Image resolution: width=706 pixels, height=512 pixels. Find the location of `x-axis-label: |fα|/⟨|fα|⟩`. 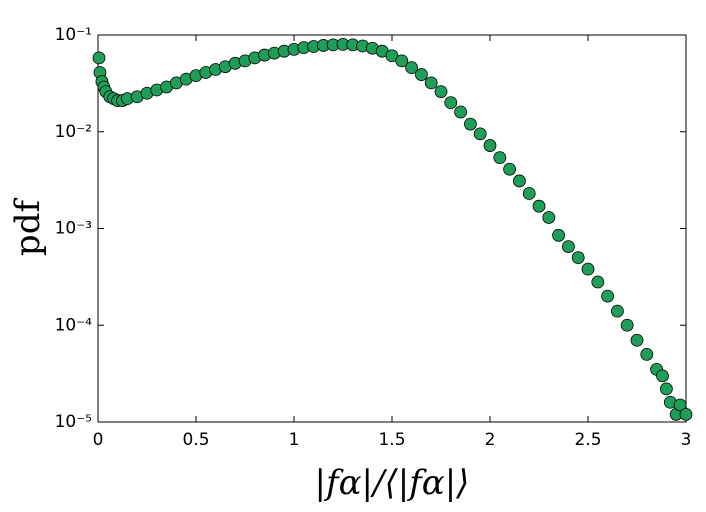

x-axis-label: |fα|/⟨|fα|⟩ is located at coordinates (392, 483).